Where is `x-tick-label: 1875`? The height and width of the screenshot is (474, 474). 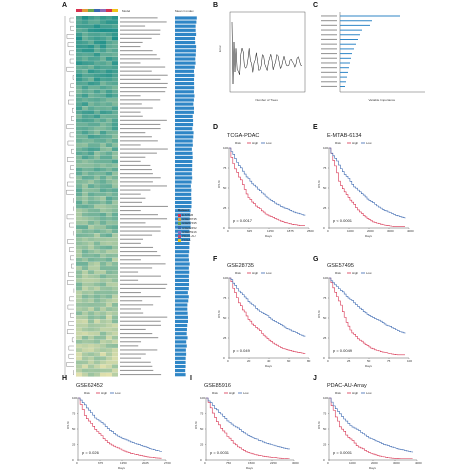
x-tick-label: 1875 is located at coordinates (290, 231).